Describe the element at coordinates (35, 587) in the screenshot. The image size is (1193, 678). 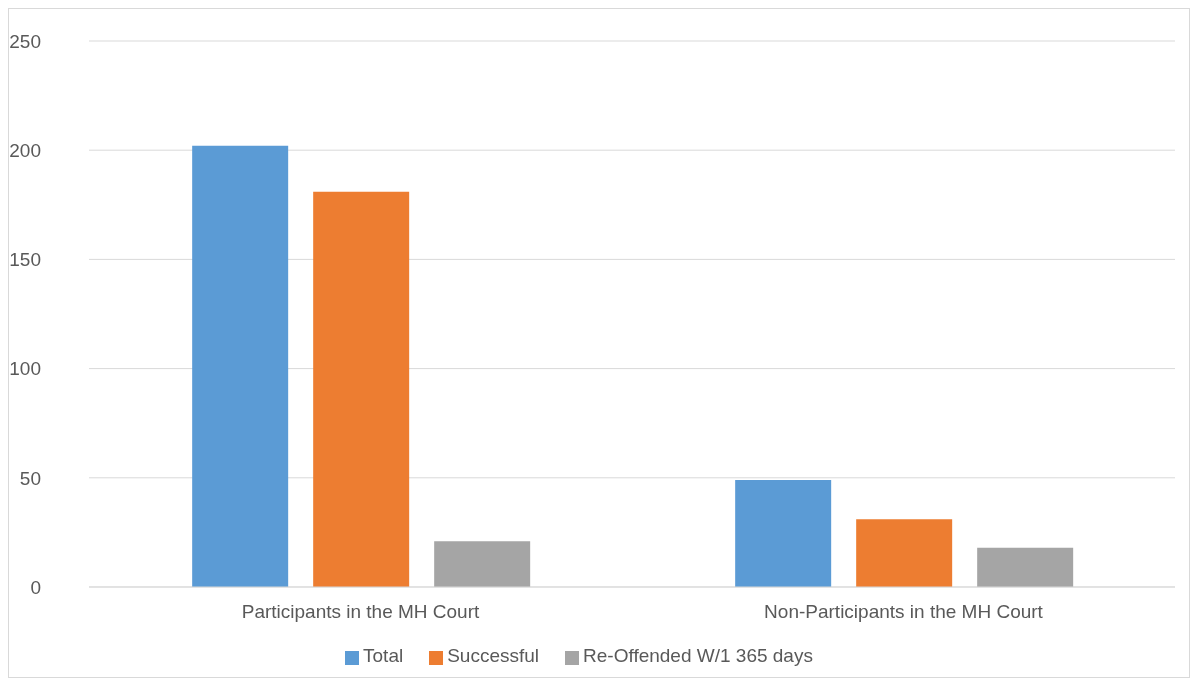
I see `y-tick-label: 0` at that location.